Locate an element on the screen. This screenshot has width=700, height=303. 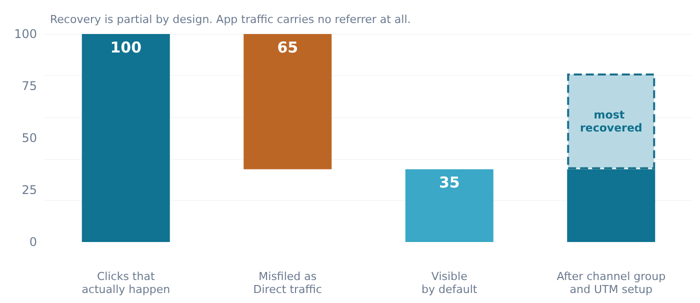
x-tick-label: Visible by default is located at coordinates (450, 283).